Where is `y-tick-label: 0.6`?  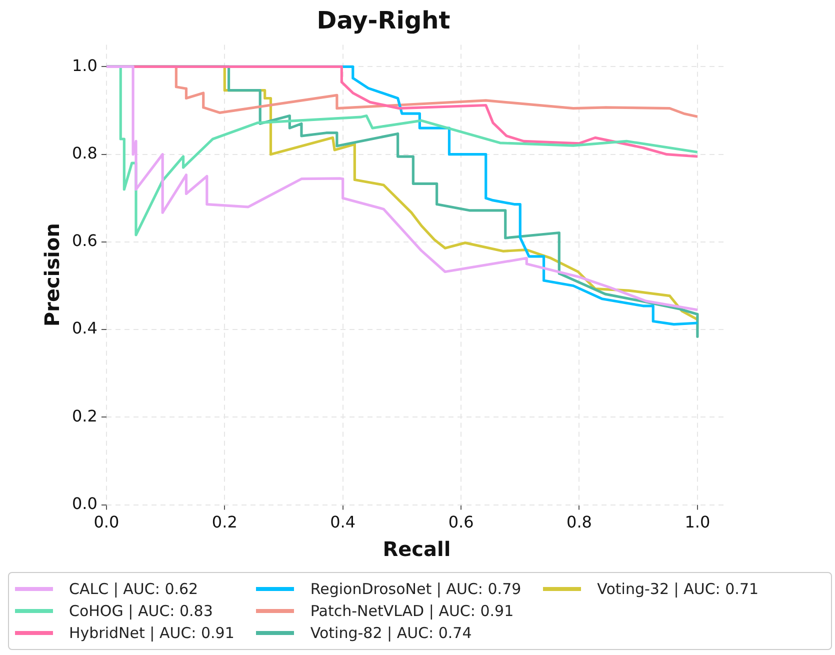 y-tick-label: 0.6 is located at coordinates (85, 240).